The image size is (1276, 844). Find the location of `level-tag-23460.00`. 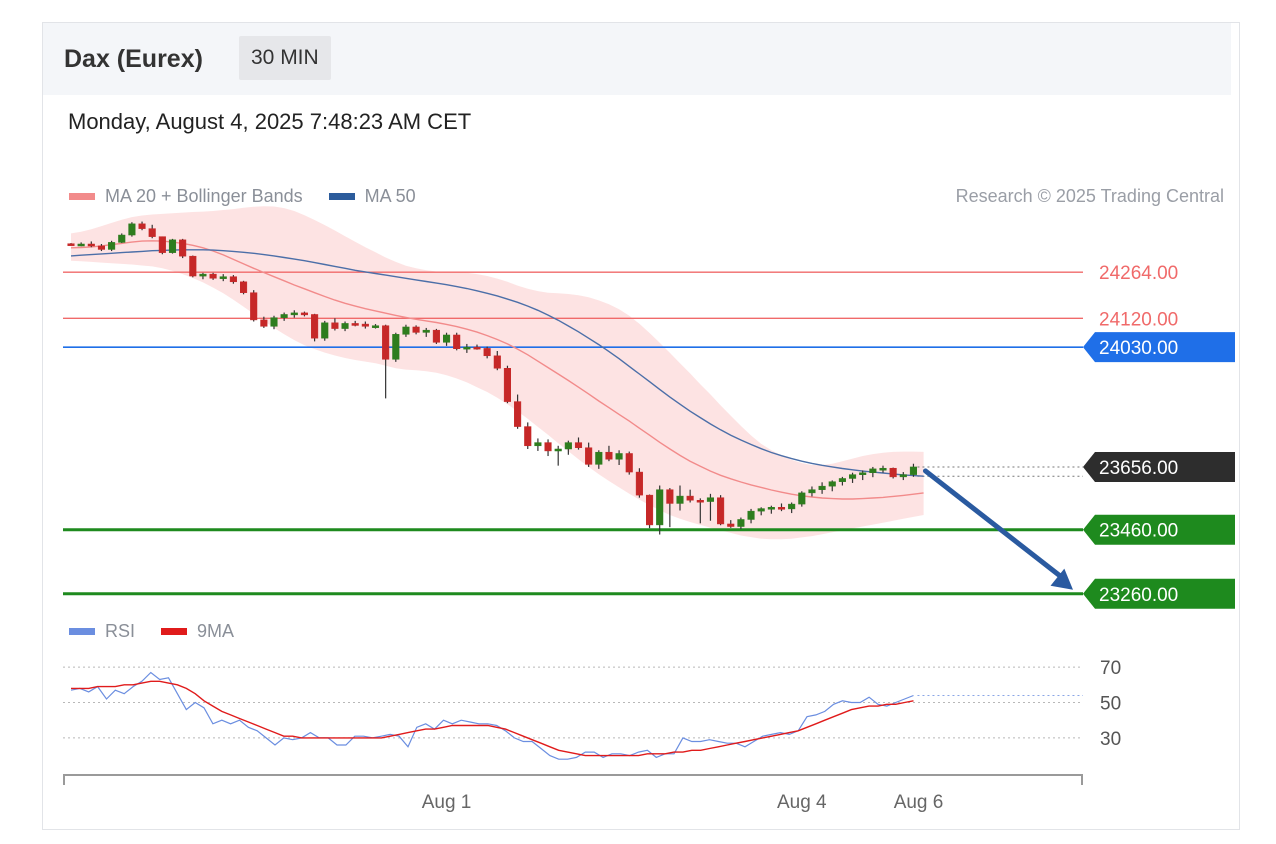

level-tag-23460.00 is located at coordinates (1159, 529).